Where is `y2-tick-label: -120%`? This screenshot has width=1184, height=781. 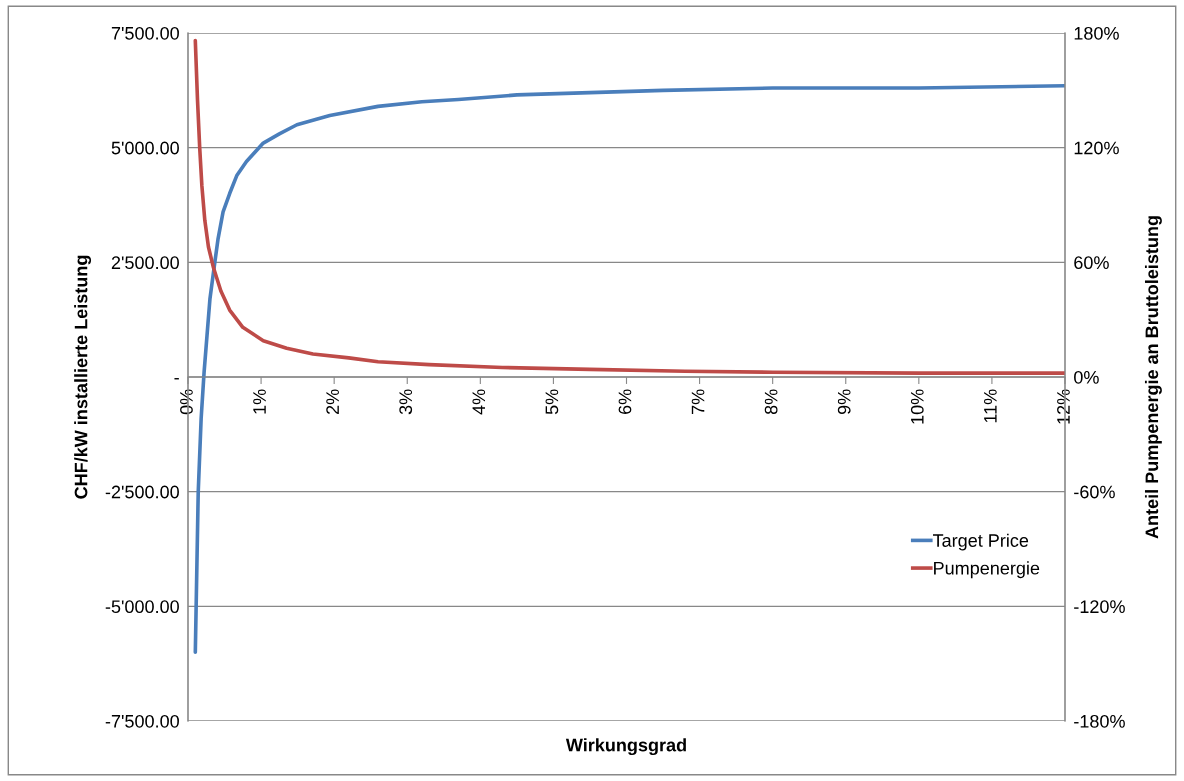
y2-tick-label: -120% is located at coordinates (1099, 607).